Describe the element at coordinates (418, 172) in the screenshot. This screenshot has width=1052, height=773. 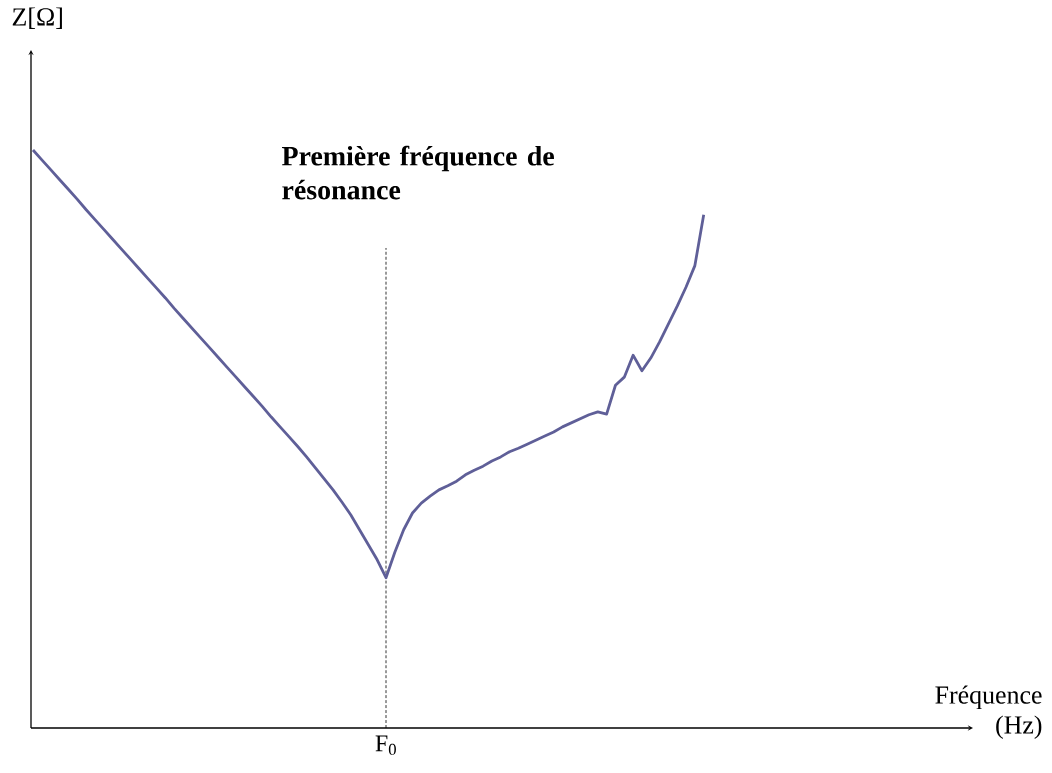
I see `annotation: Première fréquence de résonance` at that location.